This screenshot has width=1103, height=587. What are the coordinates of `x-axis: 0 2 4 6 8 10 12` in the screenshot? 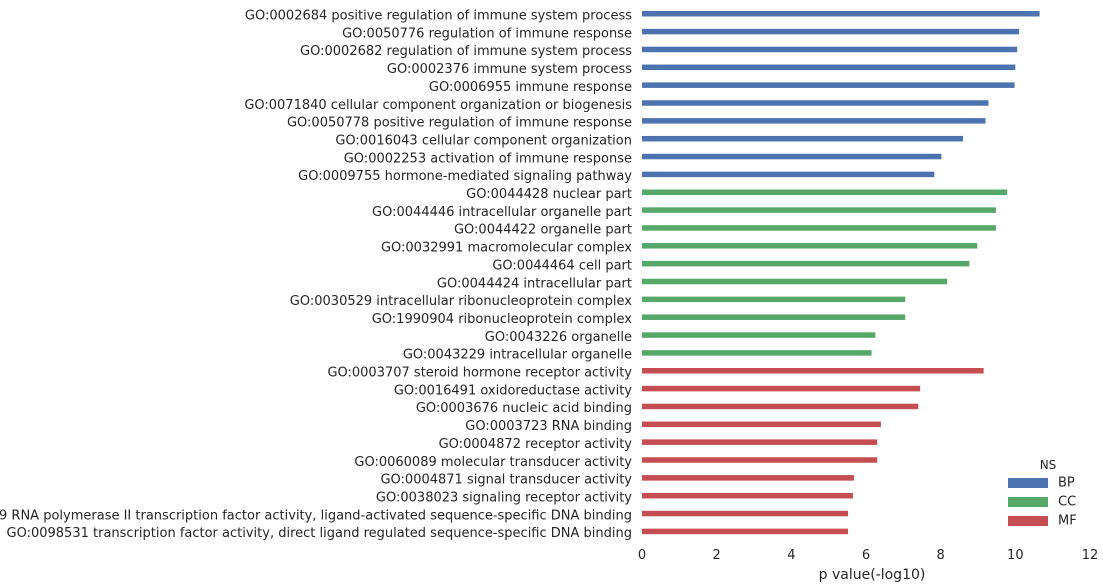 It's located at (868, 555).